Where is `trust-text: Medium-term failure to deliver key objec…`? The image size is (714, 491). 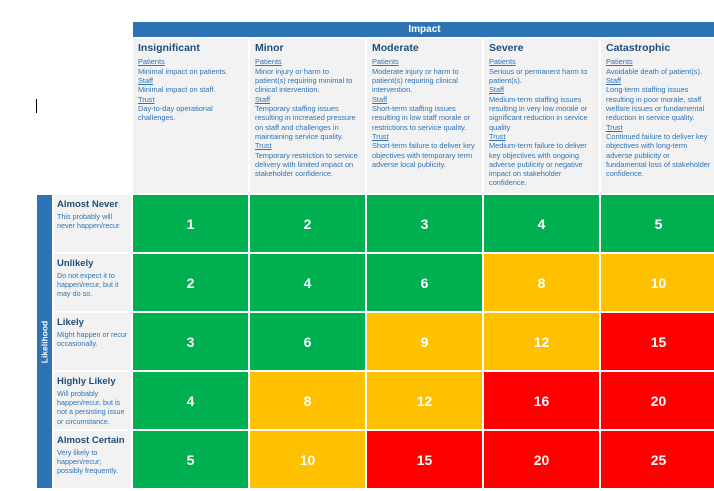
trust-text: Medium-term failure to deliver key objec… is located at coordinates (538, 164).